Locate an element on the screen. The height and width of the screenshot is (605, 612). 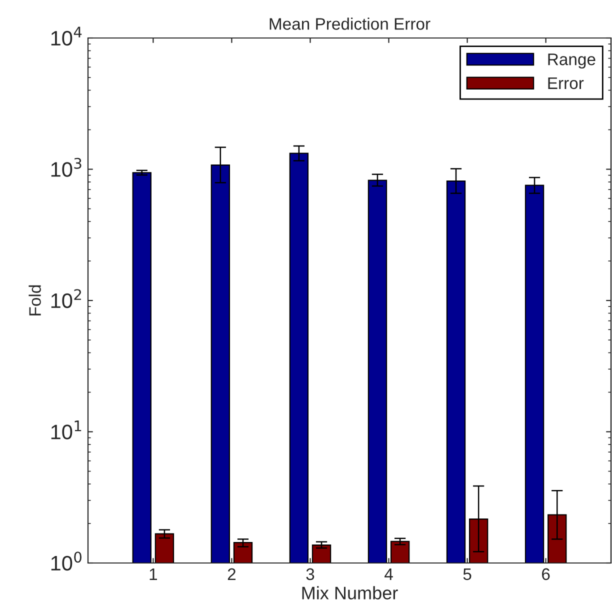
x-tick-label: 4 is located at coordinates (388, 574).